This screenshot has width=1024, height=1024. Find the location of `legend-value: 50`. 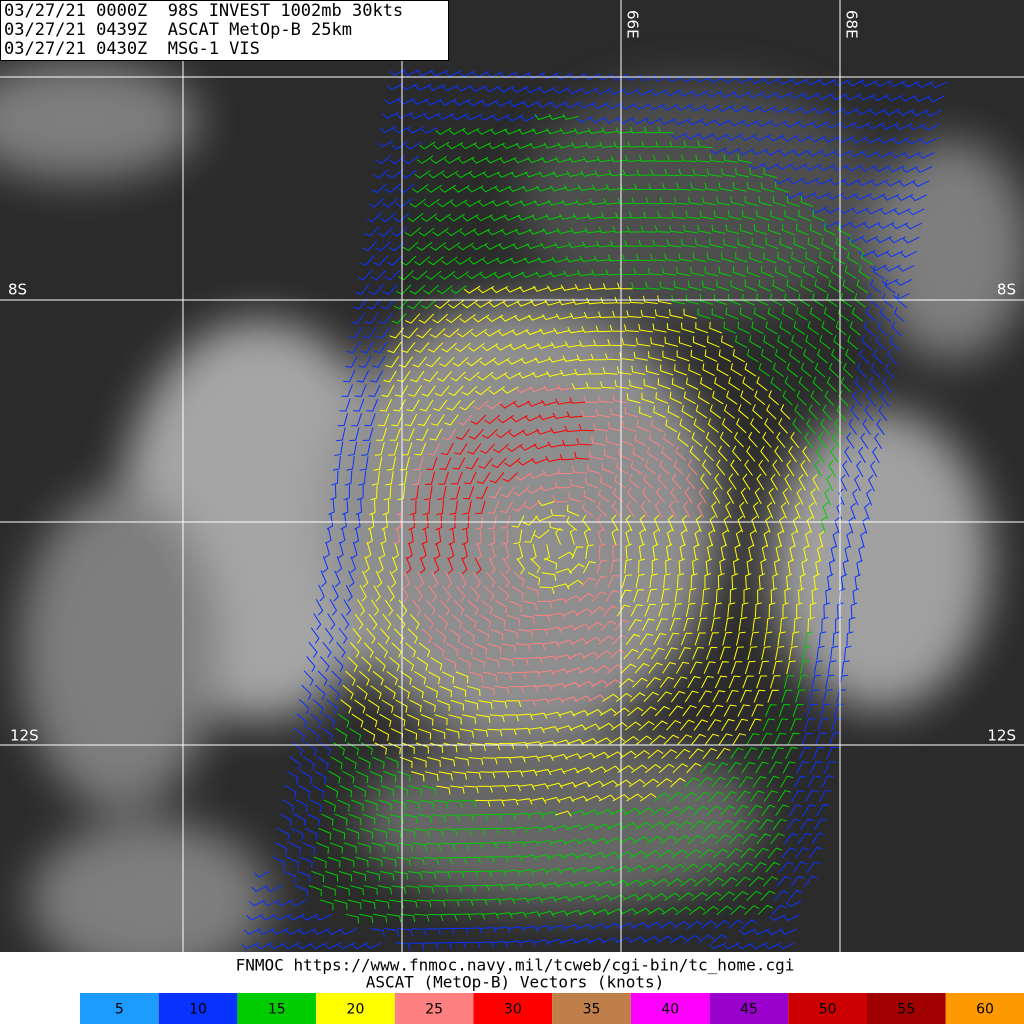

legend-value: 50 is located at coordinates (828, 1010).